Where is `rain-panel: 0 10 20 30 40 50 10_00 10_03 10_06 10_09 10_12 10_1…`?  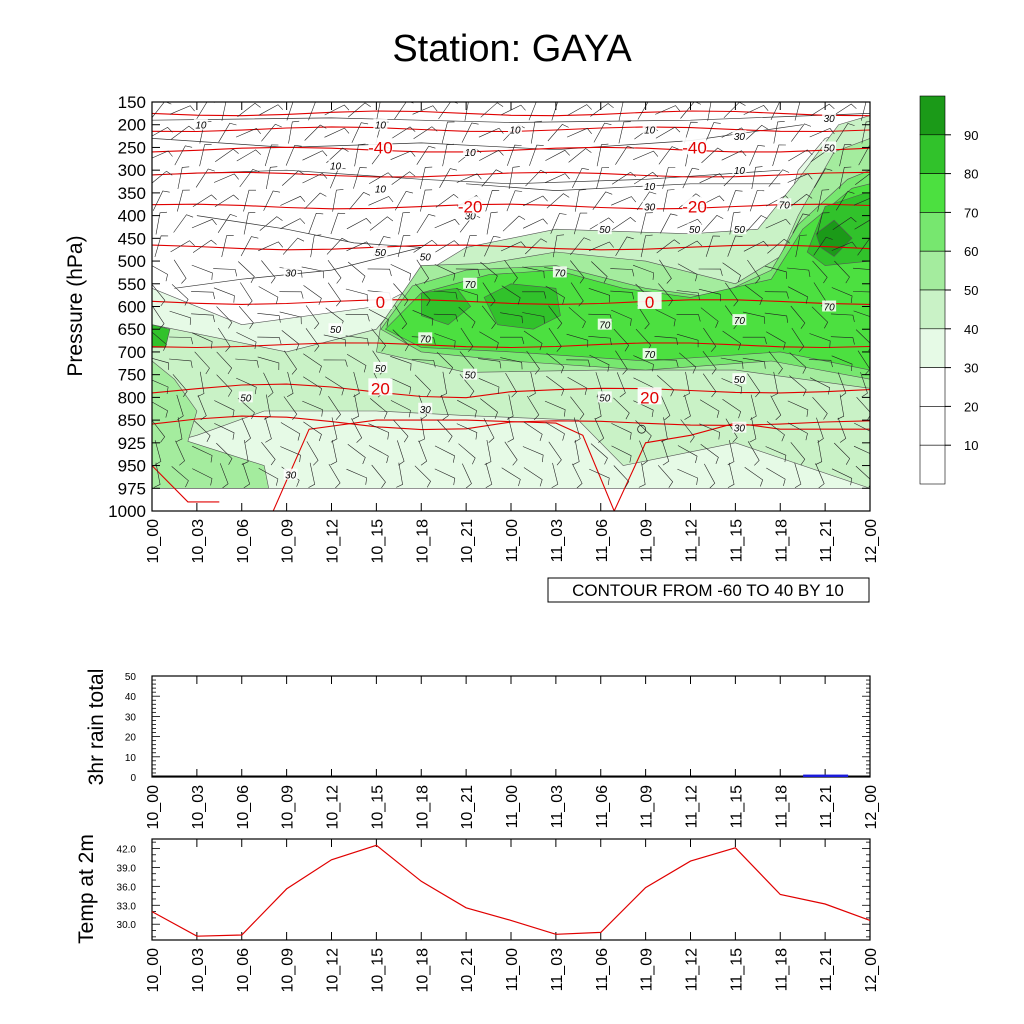 rain-panel: 0 10 20 30 40 50 10_00 10_03 10_06 10_09 10_12 10_1… is located at coordinates (482, 749).